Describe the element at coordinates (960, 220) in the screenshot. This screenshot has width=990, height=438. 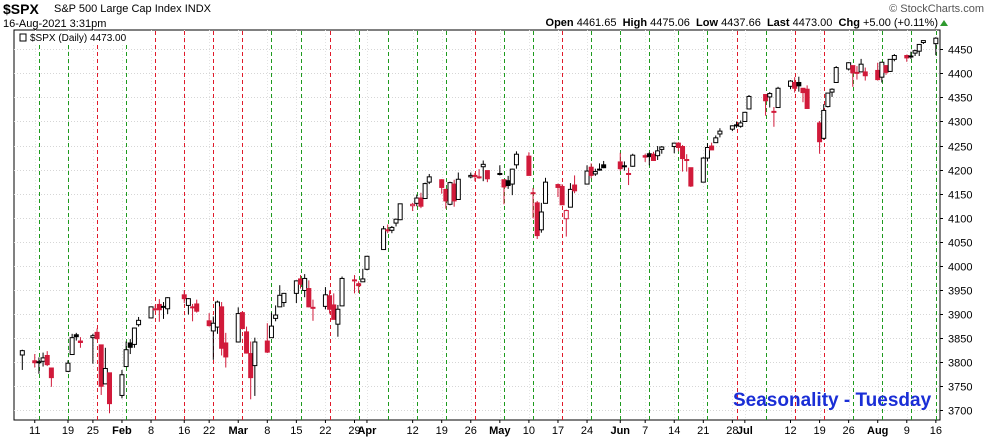
I see `y-tick-label: 4100` at that location.